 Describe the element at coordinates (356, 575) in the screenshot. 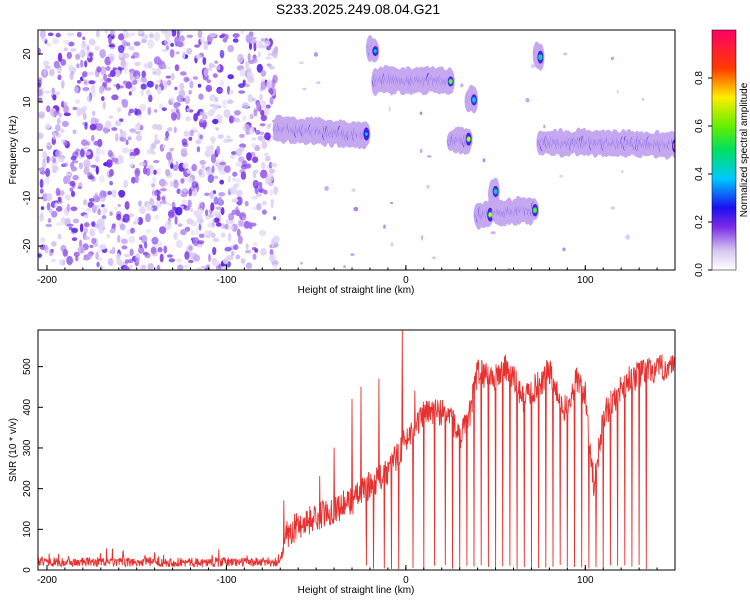

I see `snr-x-ticks: -200 -100 0 100` at that location.